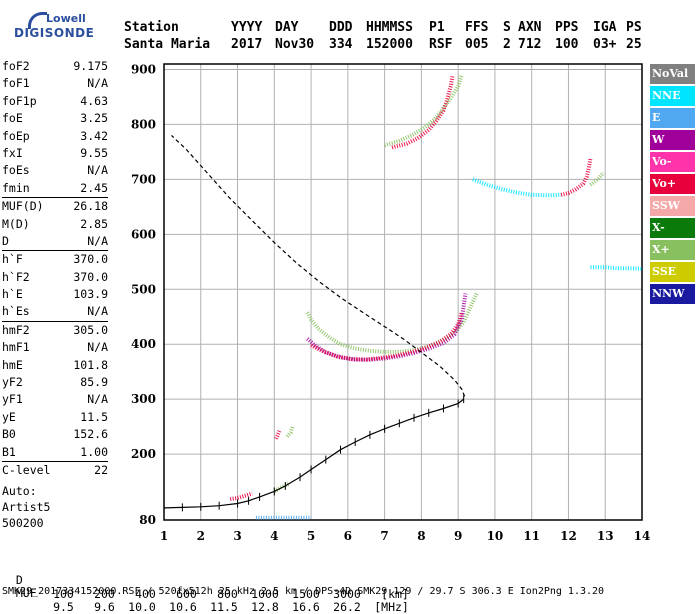 This screenshot has height=614, width=700. I want to click on param-value: 101.8, so click(90, 364).